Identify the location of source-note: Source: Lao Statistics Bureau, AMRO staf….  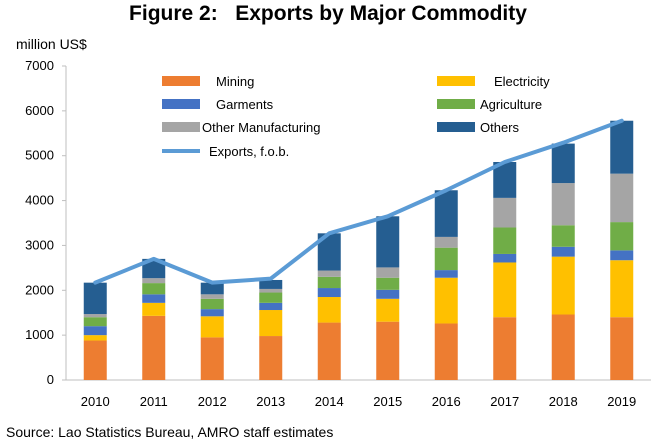
(170, 432).